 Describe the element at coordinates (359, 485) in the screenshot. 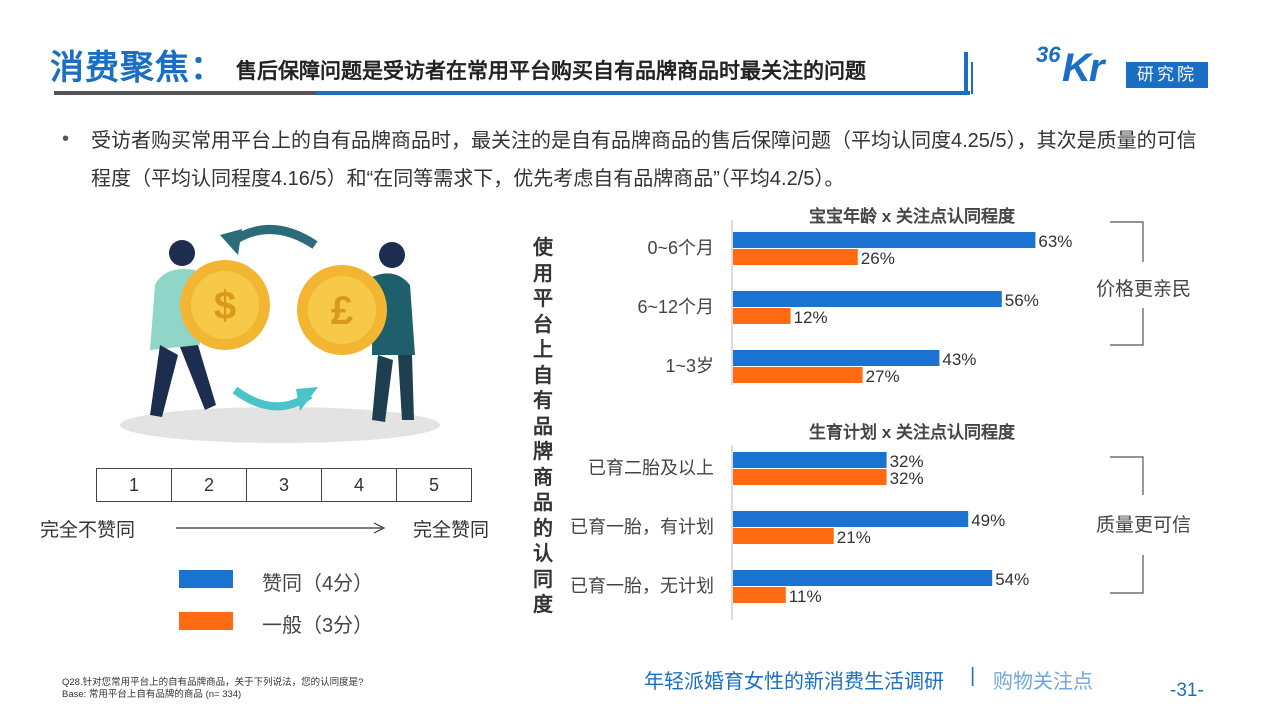

I see `scale-cell: 4` at that location.